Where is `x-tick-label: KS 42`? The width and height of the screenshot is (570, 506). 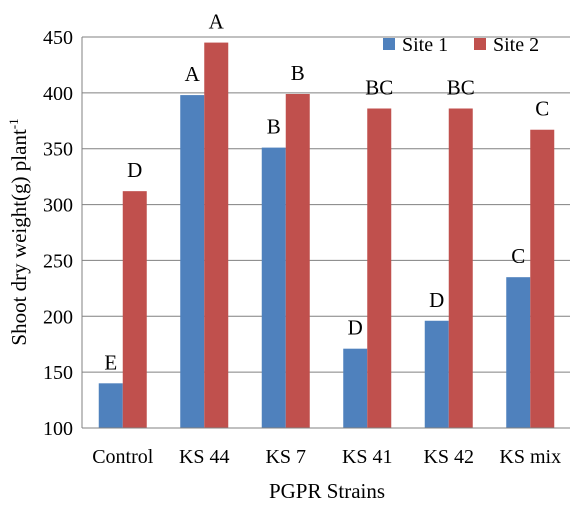 x-tick-label: KS 42 is located at coordinates (448, 457).